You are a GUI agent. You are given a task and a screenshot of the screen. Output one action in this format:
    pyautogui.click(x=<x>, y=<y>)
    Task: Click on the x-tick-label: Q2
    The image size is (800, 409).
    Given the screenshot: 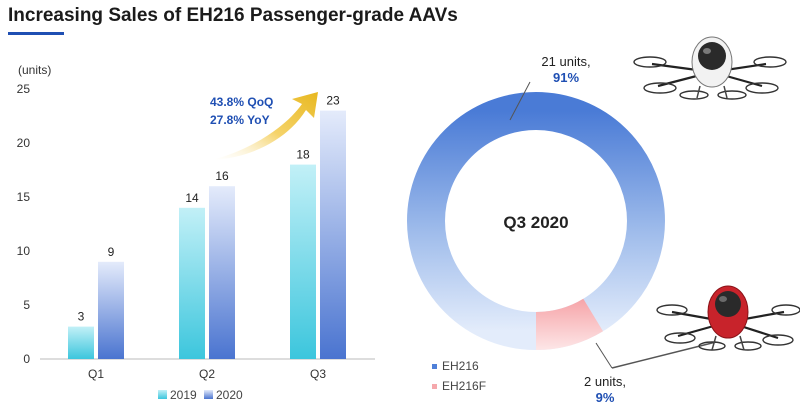 What is the action you would take?
    pyautogui.click(x=207, y=374)
    